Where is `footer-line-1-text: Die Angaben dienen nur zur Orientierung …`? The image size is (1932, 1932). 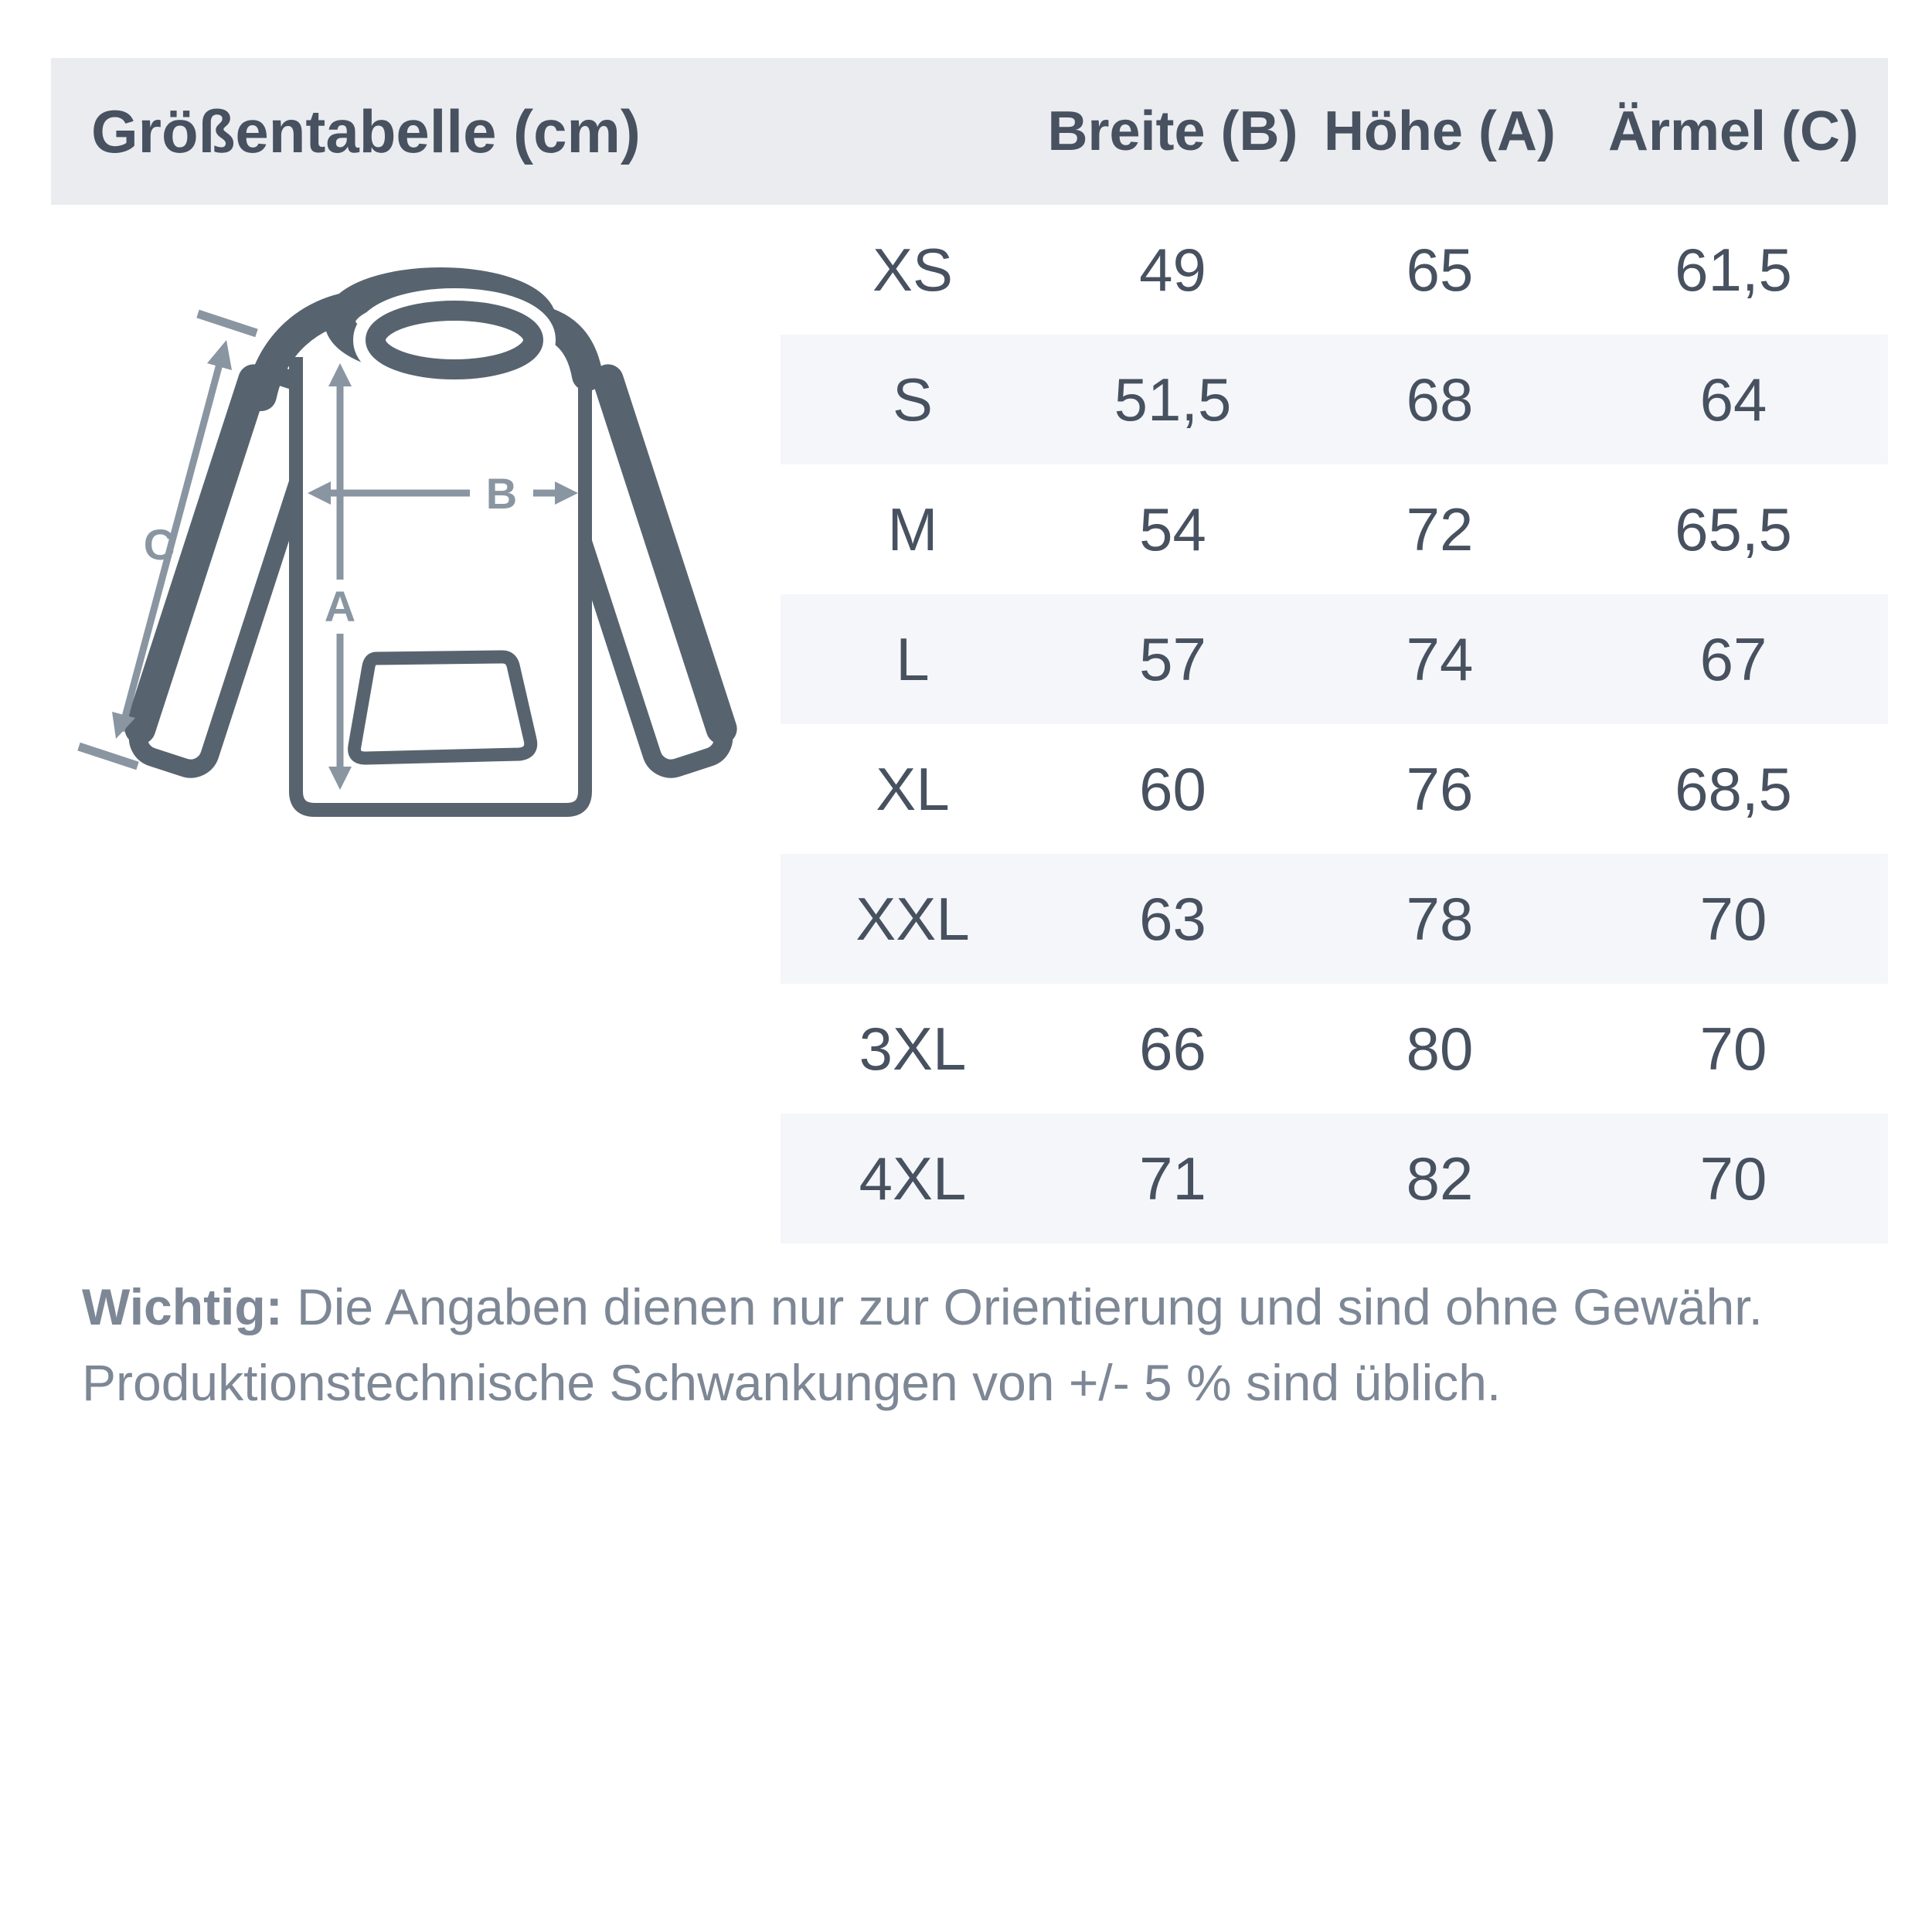 footer-line-1-text: Die Angaben dienen nur zur Orientierung … is located at coordinates (1022, 1306).